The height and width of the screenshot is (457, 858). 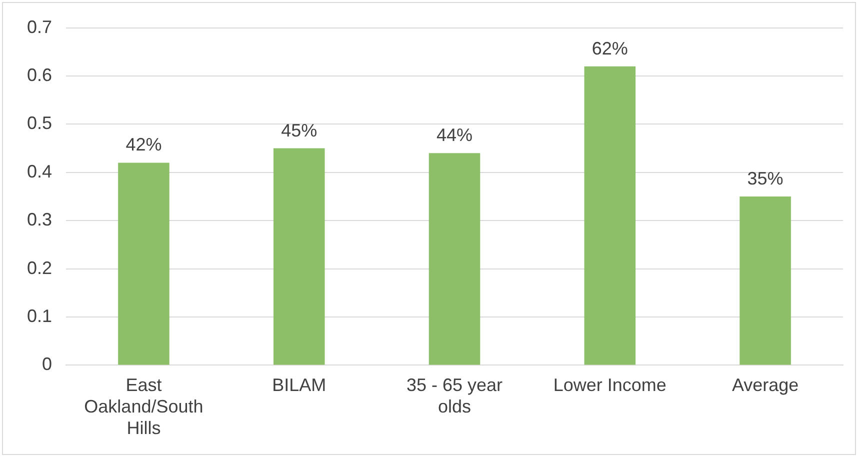 I want to click on data-label: 42%, so click(x=144, y=144).